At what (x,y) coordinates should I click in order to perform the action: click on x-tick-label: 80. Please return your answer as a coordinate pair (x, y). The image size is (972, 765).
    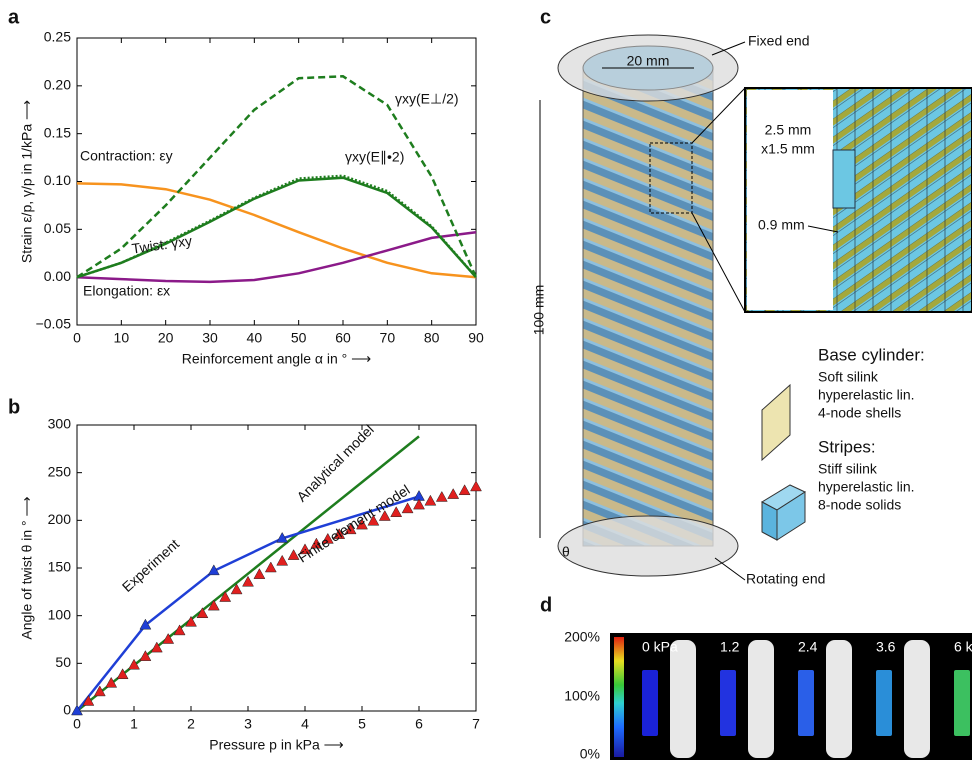
    Looking at the image, I should click on (432, 338).